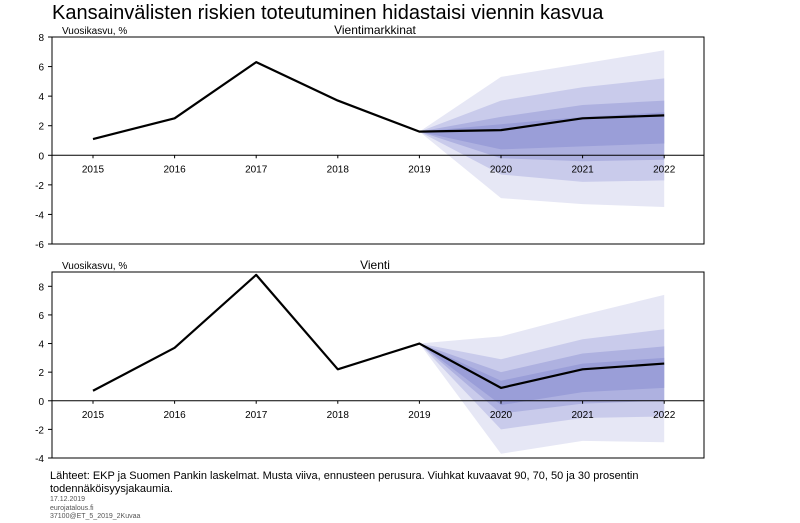  What do you see at coordinates (72, 508) in the screenshot?
I see `site-url: eurojatalous.fi` at bounding box center [72, 508].